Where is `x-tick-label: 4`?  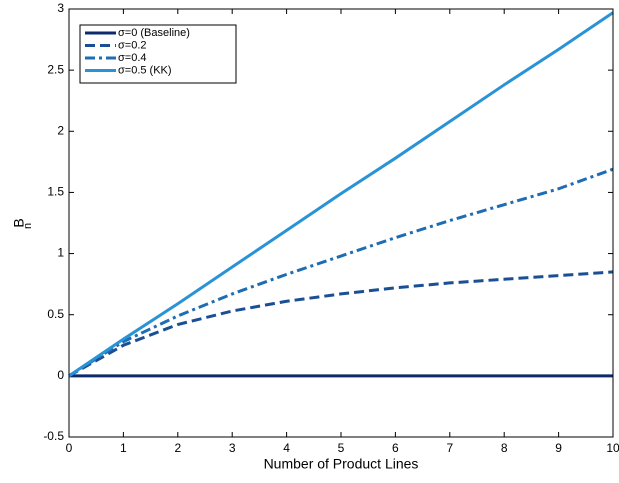 x-tick-label: 4 is located at coordinates (286, 448).